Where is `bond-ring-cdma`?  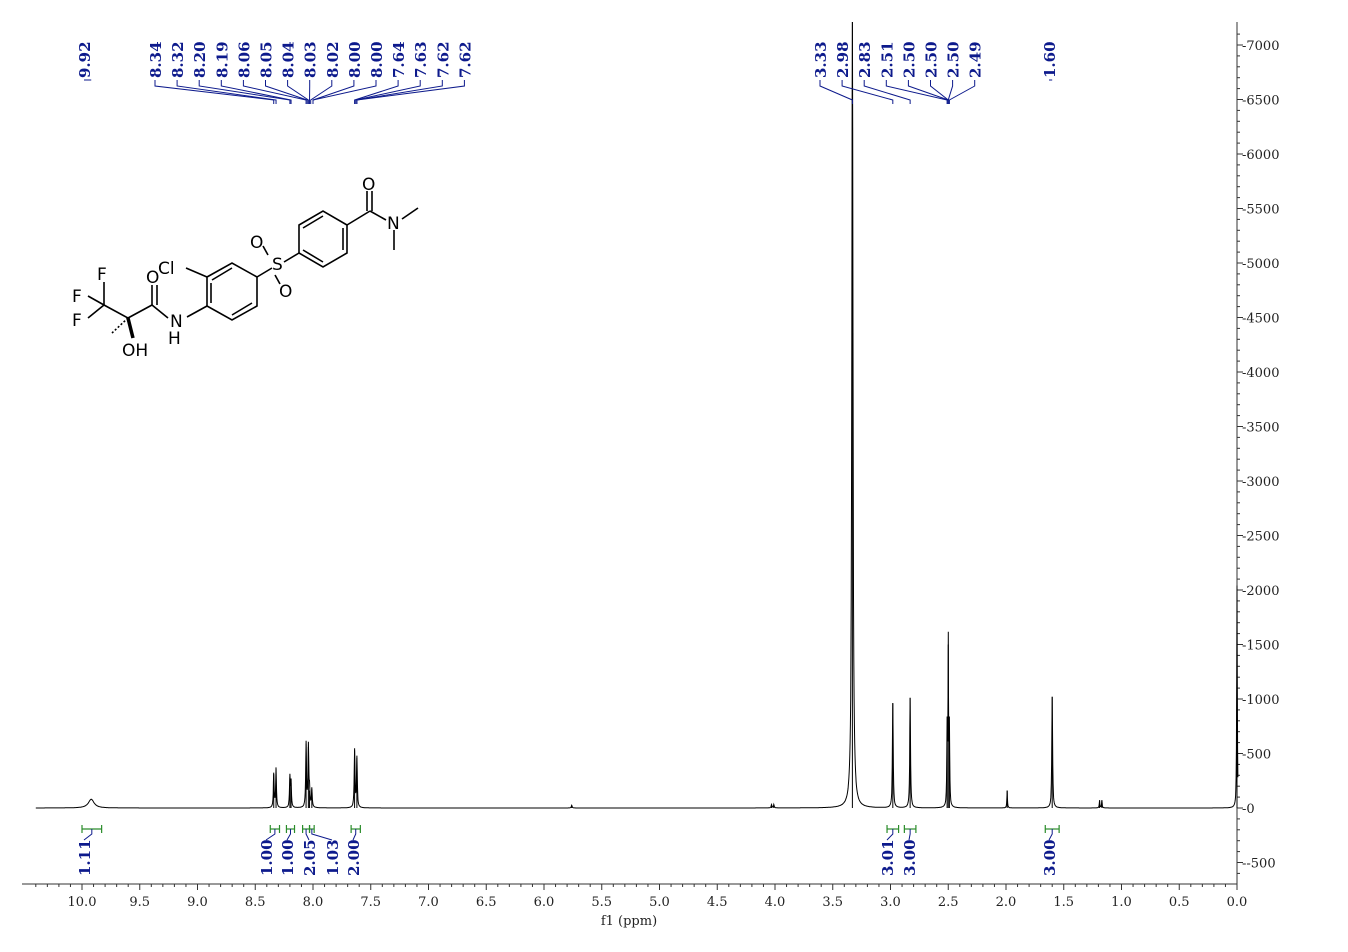 bond-ring-cdma is located at coordinates (358, 218).